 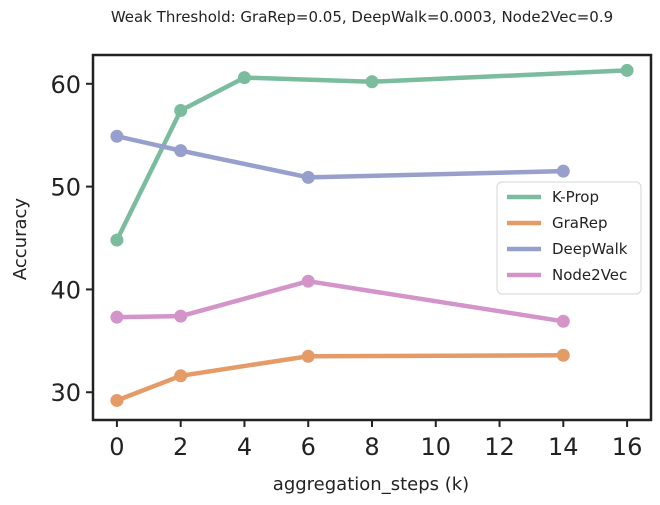 I want to click on series-node2vec, so click(x=340, y=301).